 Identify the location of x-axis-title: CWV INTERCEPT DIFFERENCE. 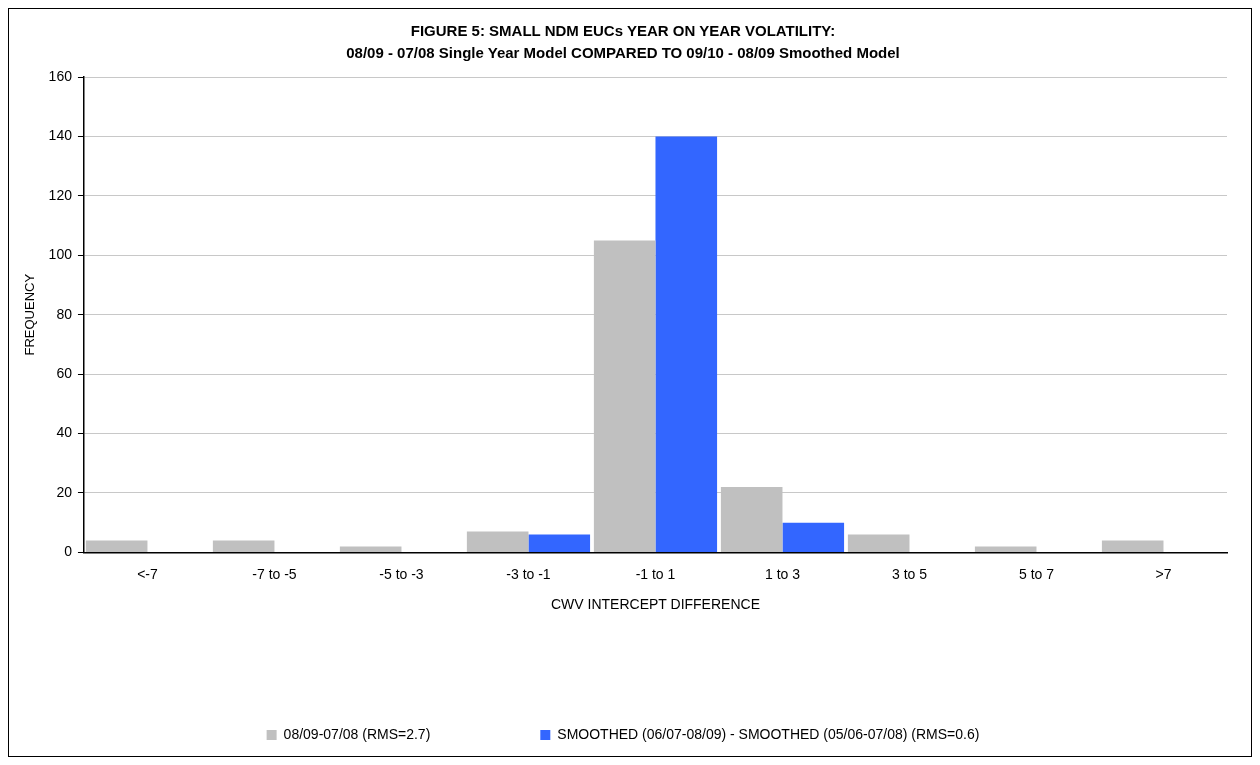
(655, 604).